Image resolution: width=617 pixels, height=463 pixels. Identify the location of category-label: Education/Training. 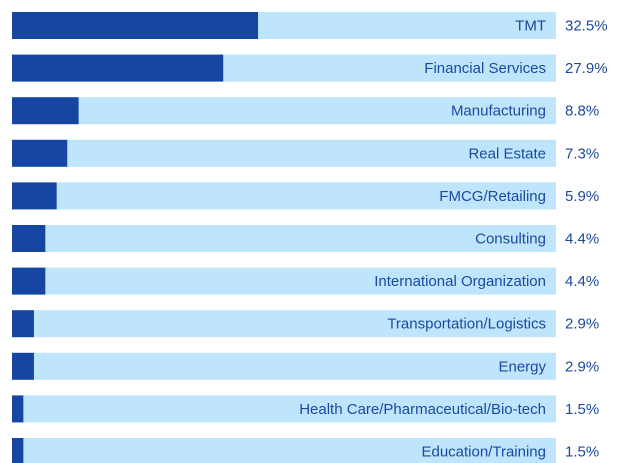
(483, 451).